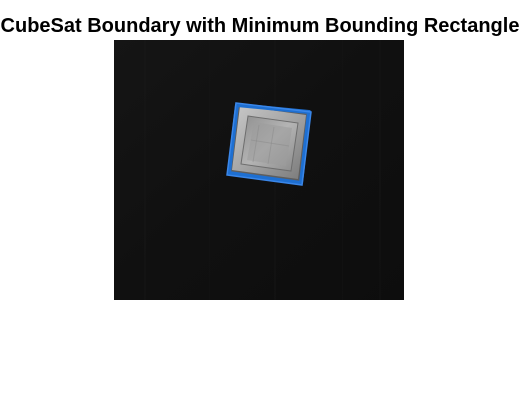  I want to click on cubesat-boundary, so click(269, 144).